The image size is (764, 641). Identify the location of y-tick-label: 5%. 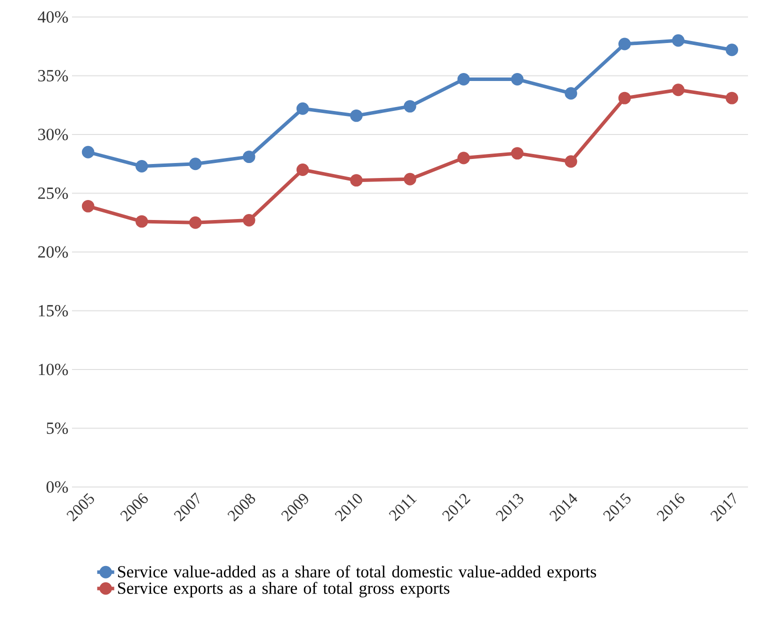
(57, 428).